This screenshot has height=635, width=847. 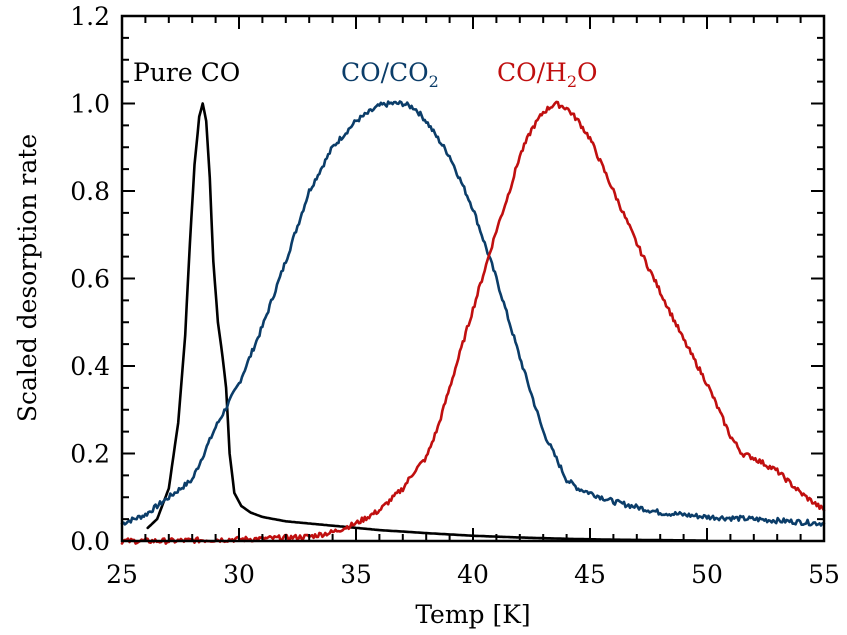 I want to click on x-tick-label: 30, so click(x=239, y=574).